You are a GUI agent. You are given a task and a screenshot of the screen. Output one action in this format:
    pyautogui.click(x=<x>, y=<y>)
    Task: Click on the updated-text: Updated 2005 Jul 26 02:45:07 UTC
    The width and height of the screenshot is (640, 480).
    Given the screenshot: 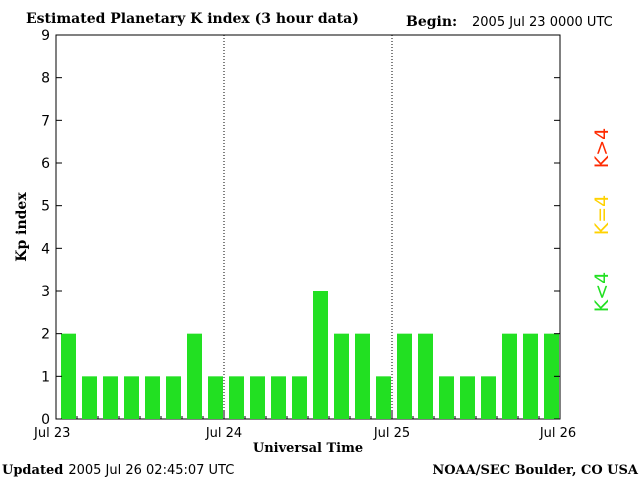 What is the action you would take?
    pyautogui.click(x=118, y=470)
    